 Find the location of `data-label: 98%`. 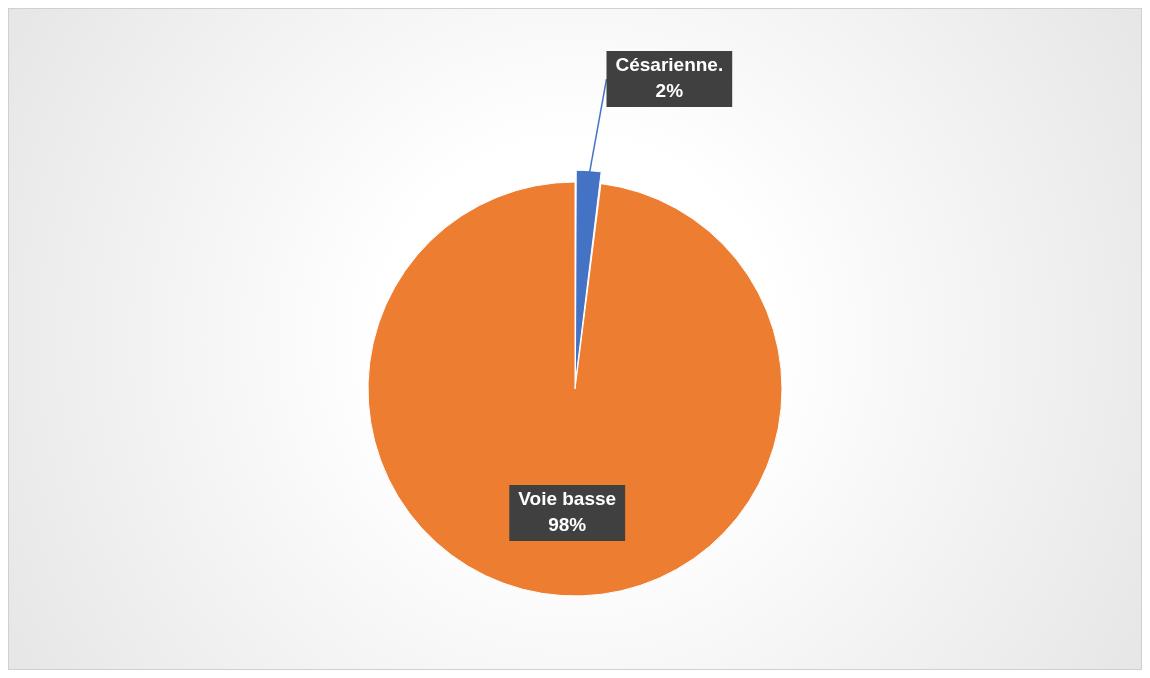

data-label: 98% is located at coordinates (567, 525).